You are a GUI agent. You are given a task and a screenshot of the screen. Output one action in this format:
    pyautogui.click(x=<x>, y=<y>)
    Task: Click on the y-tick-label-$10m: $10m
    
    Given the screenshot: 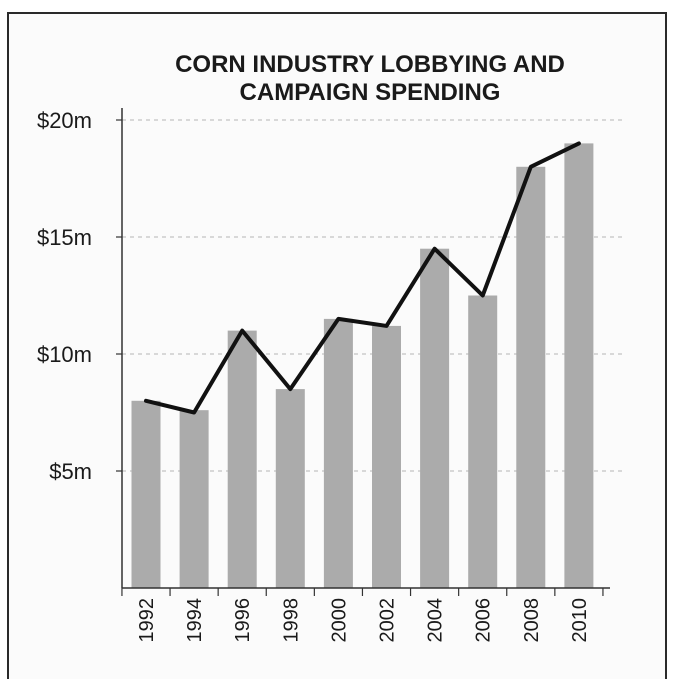 What is the action you would take?
    pyautogui.click(x=64, y=354)
    